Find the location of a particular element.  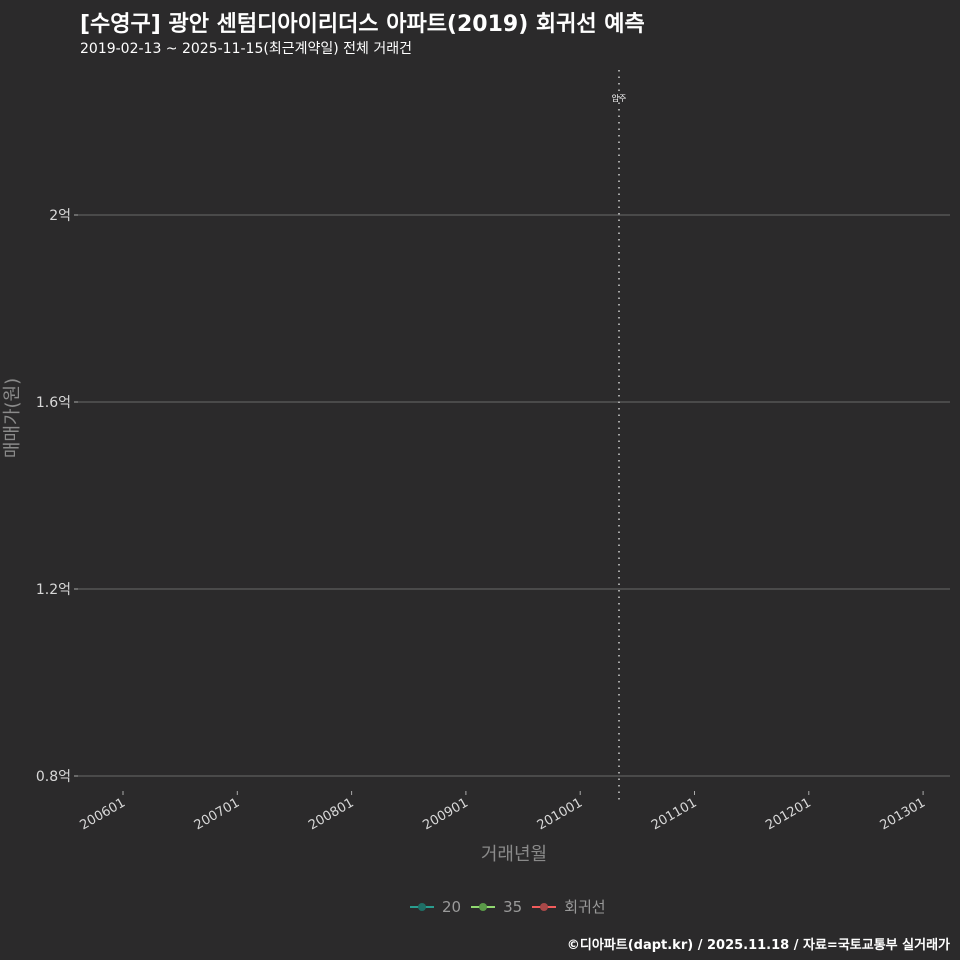

y-tick-label: 2억 is located at coordinates (60, 216).